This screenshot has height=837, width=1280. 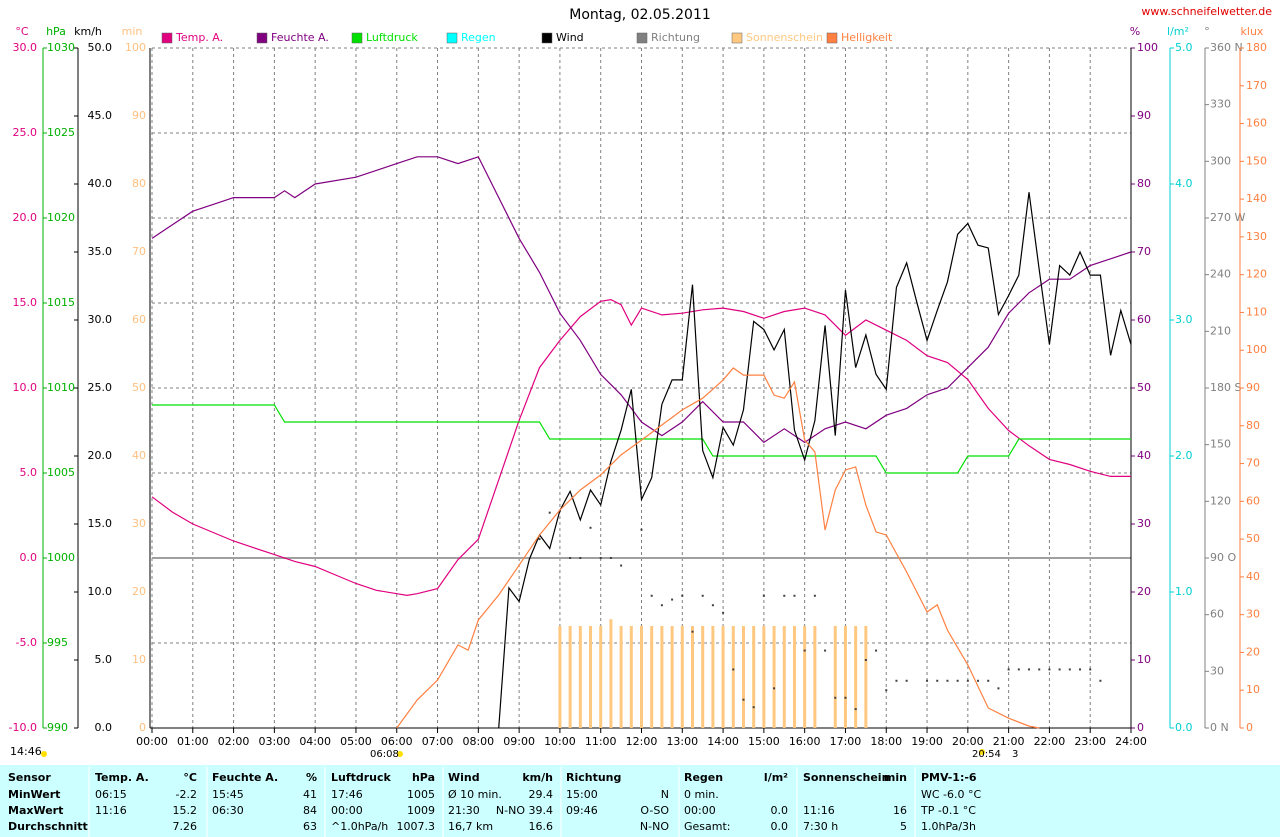 What do you see at coordinates (421, 810) in the screenshot?
I see `table-cell: 1009` at bounding box center [421, 810].